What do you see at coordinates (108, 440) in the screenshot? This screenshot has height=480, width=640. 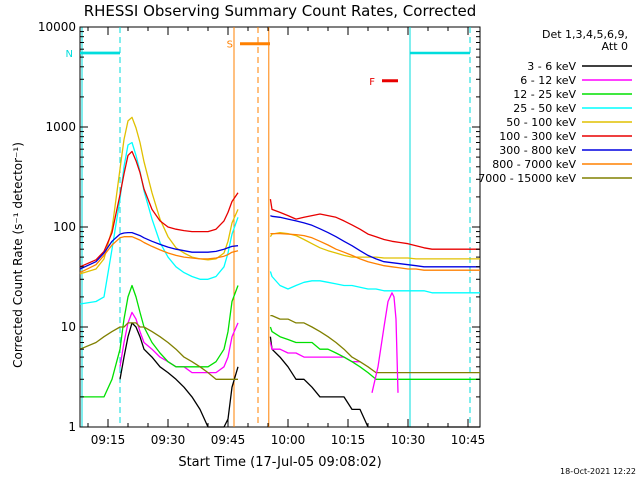 I see `x-tick-label-0: 09:15` at bounding box center [108, 440].